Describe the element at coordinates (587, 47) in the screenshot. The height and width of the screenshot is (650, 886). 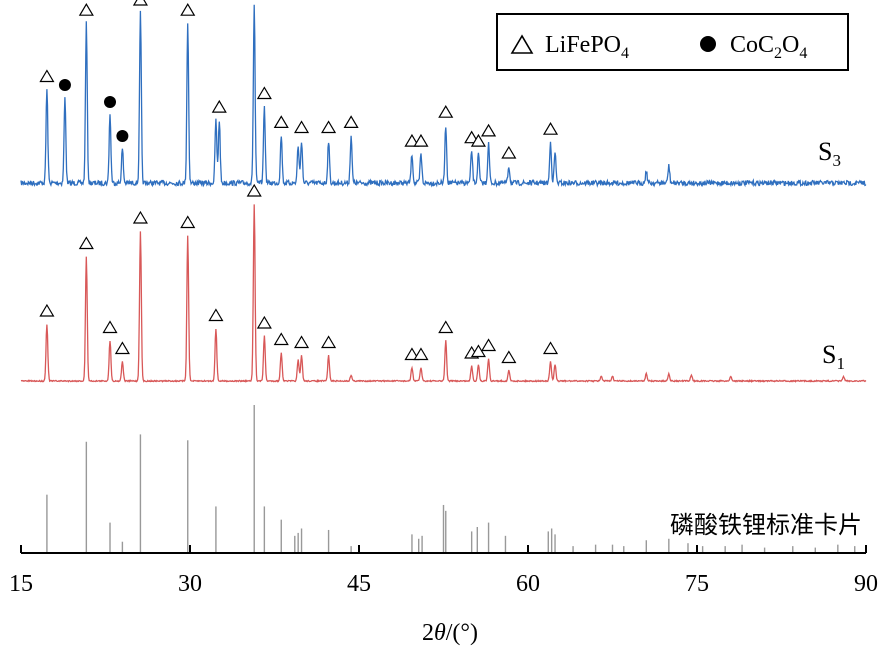
I see `legend-label-lifepo4: LiFePO4` at that location.